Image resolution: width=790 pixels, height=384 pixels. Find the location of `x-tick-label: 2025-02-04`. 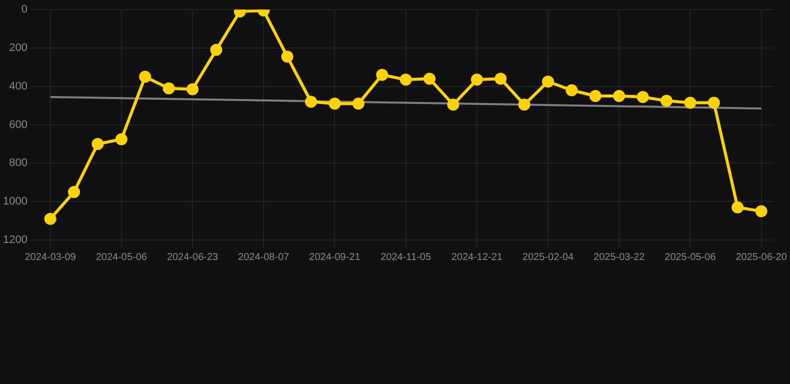

x-tick-label: 2025-02-04 is located at coordinates (548, 257).